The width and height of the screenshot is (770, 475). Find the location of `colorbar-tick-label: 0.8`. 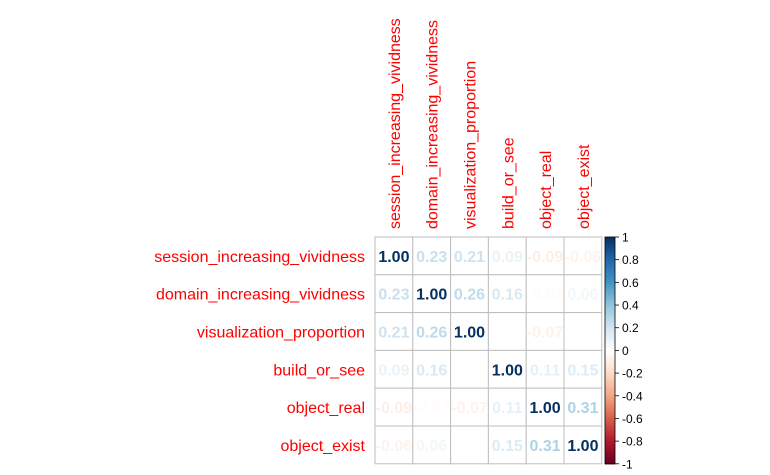

colorbar-tick-label: 0.8 is located at coordinates (630, 260).